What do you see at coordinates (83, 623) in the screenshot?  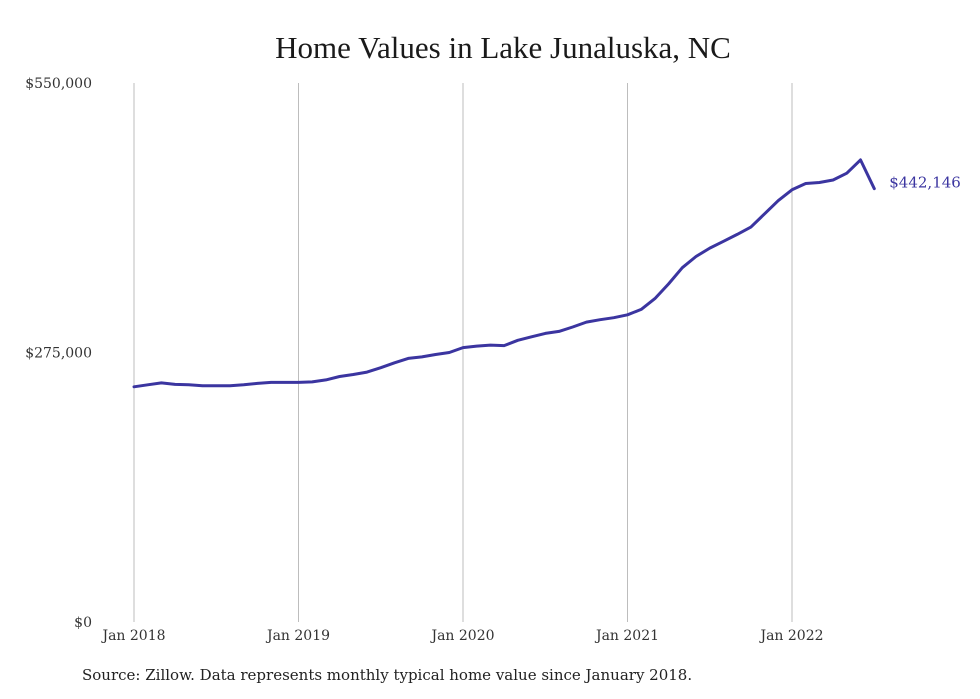 I see `y-tick-label: $0` at bounding box center [83, 623].